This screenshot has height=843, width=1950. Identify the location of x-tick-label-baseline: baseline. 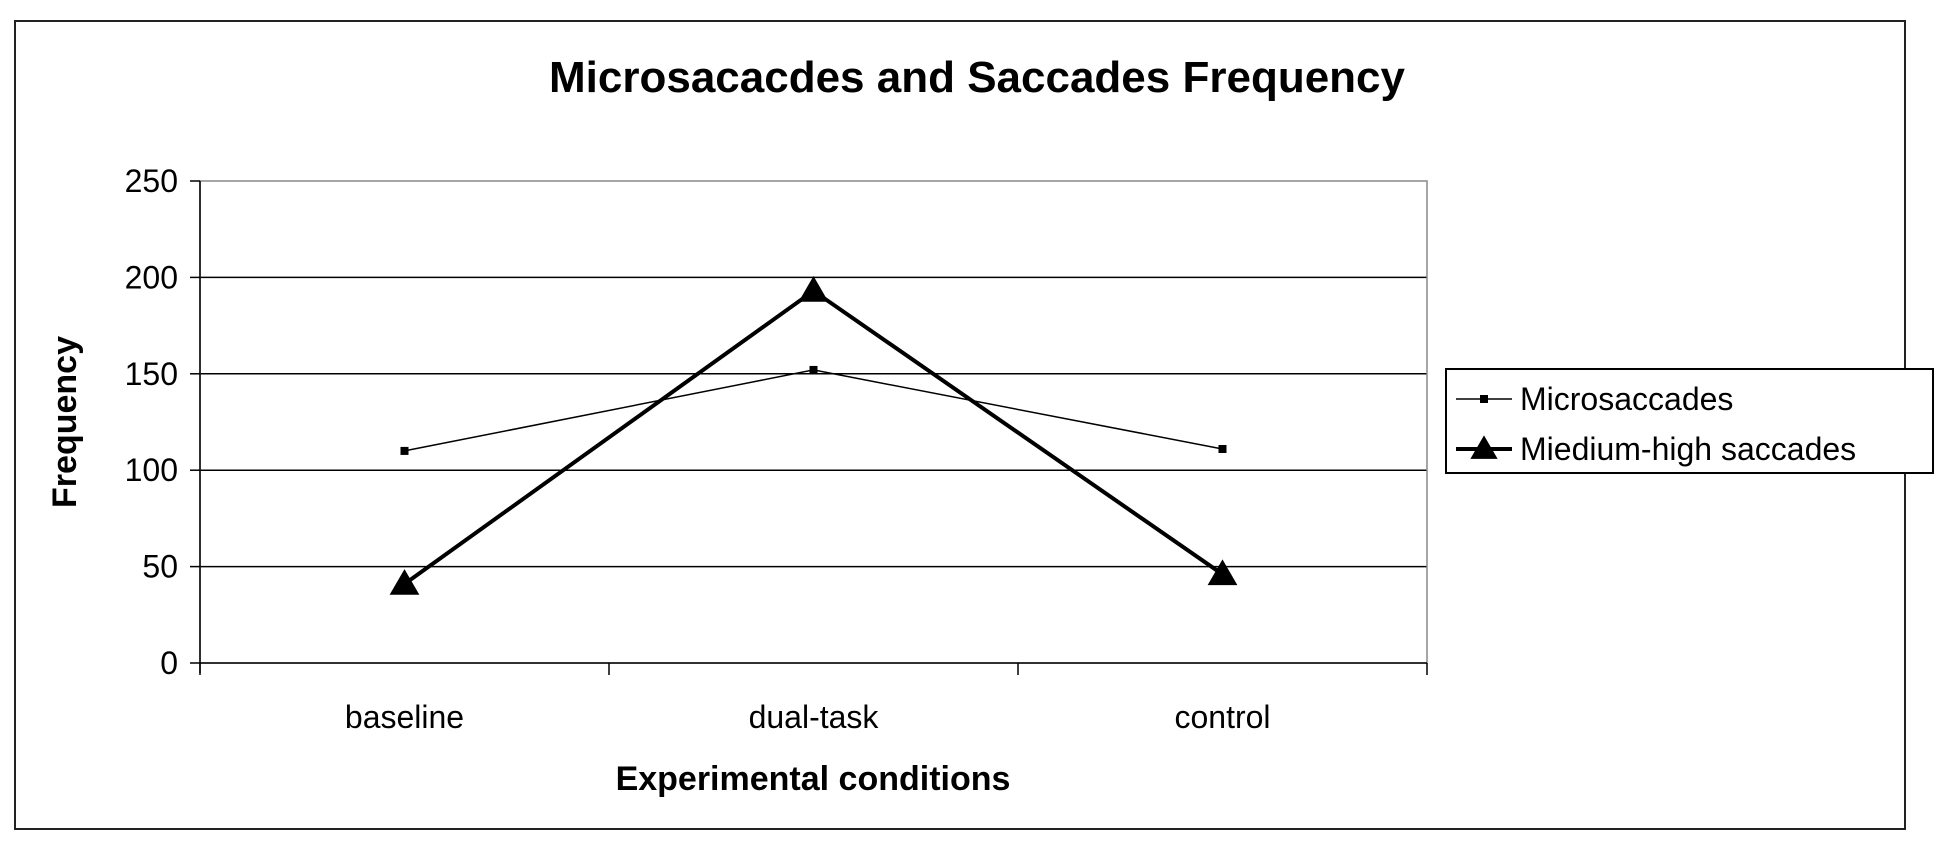
(404, 717).